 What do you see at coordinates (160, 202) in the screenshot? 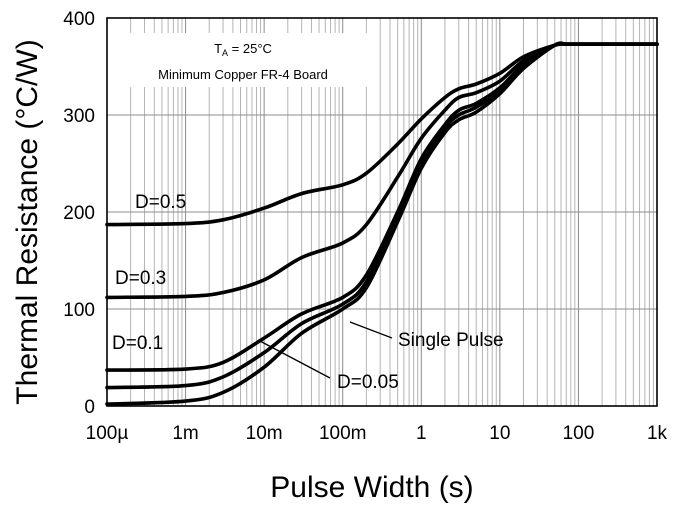
I see `series-label-d-0-5: D=0.5` at bounding box center [160, 202].